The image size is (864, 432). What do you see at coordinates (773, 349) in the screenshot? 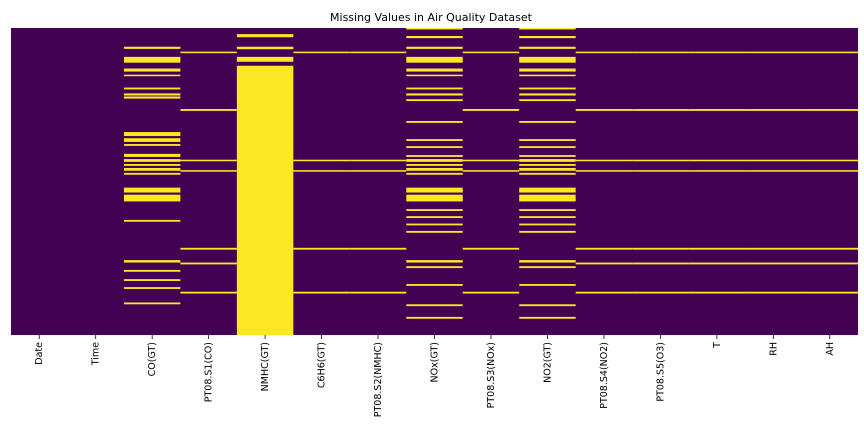
I see `x-tick-label: RH` at bounding box center [773, 349].